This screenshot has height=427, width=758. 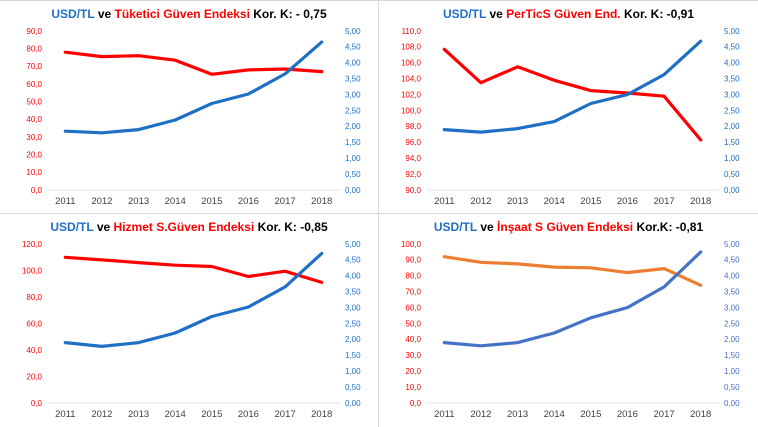 I want to click on title-correlation: Kor. K: -0,91, so click(x=659, y=14).